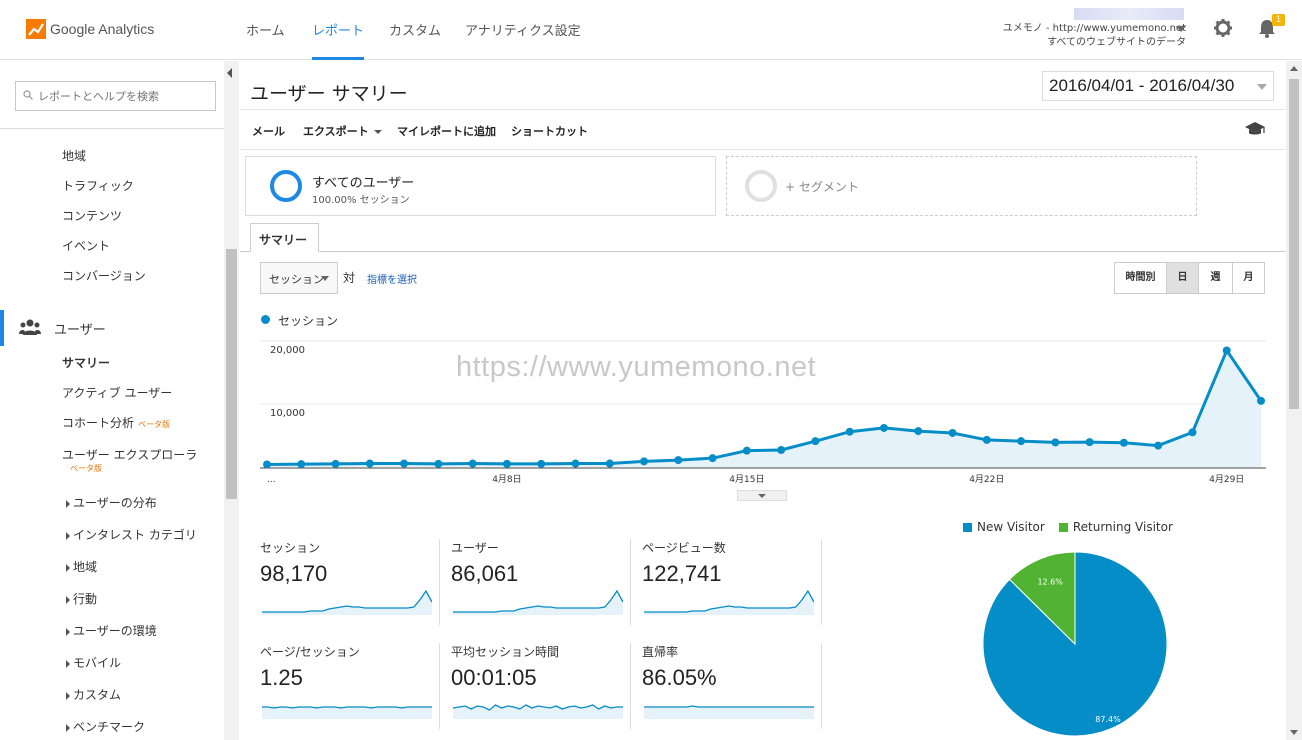  Describe the element at coordinates (350, 686) in the screenshot. I see `scorecard-pages-per-session: ページ/セッション 1.25` at that location.